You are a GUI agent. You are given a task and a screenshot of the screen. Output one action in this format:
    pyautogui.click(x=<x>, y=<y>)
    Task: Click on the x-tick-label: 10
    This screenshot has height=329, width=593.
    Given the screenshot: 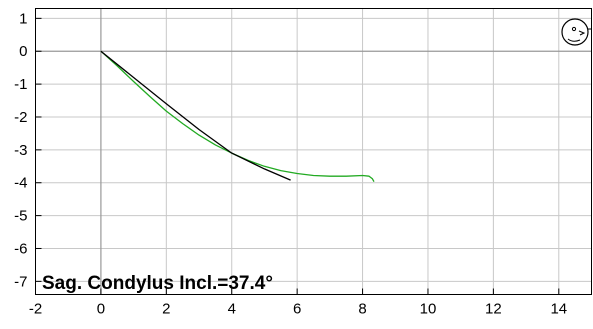 What is the action you would take?
    pyautogui.click(x=428, y=309)
    